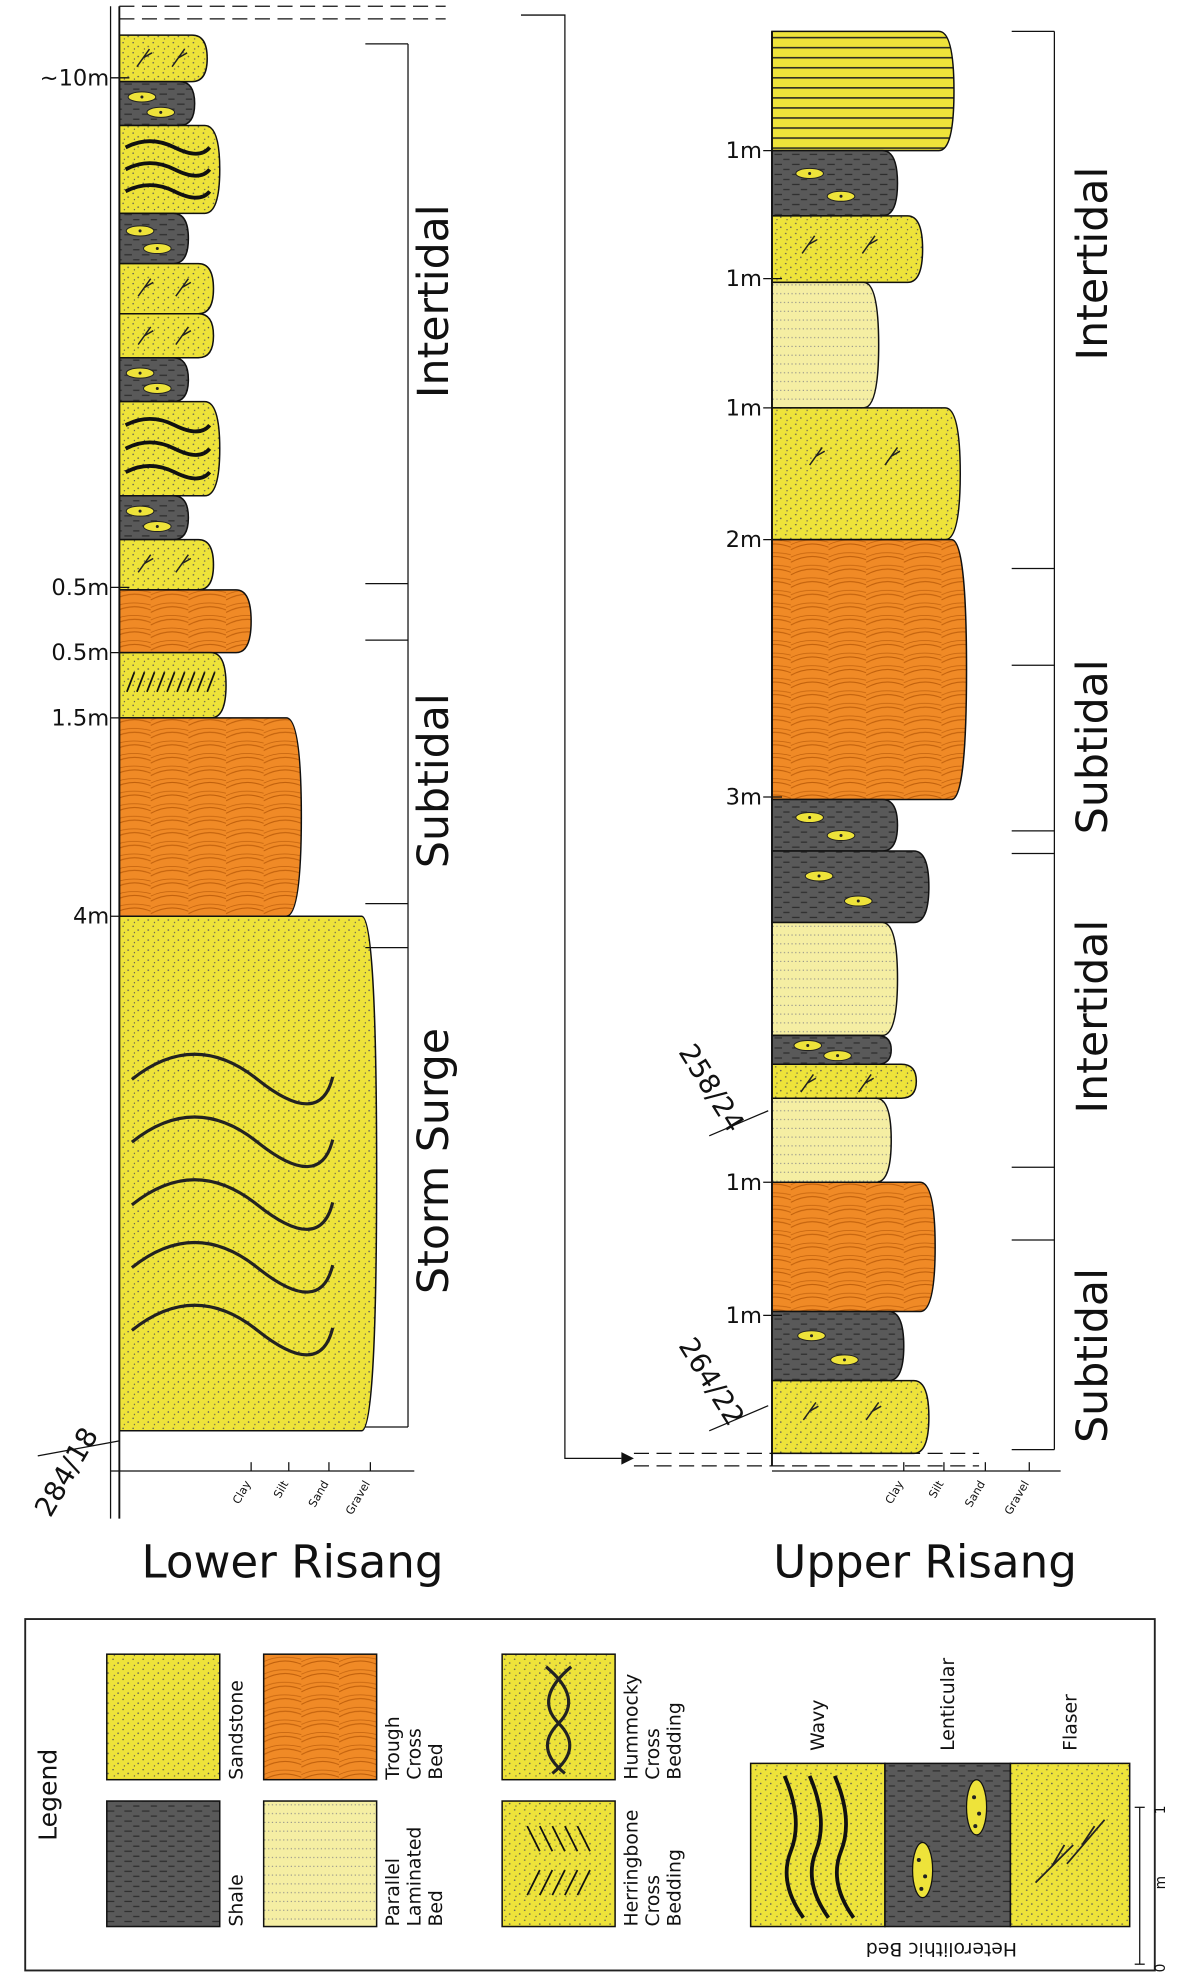  I want to click on legend-label: Bed, so click(436, 1908).